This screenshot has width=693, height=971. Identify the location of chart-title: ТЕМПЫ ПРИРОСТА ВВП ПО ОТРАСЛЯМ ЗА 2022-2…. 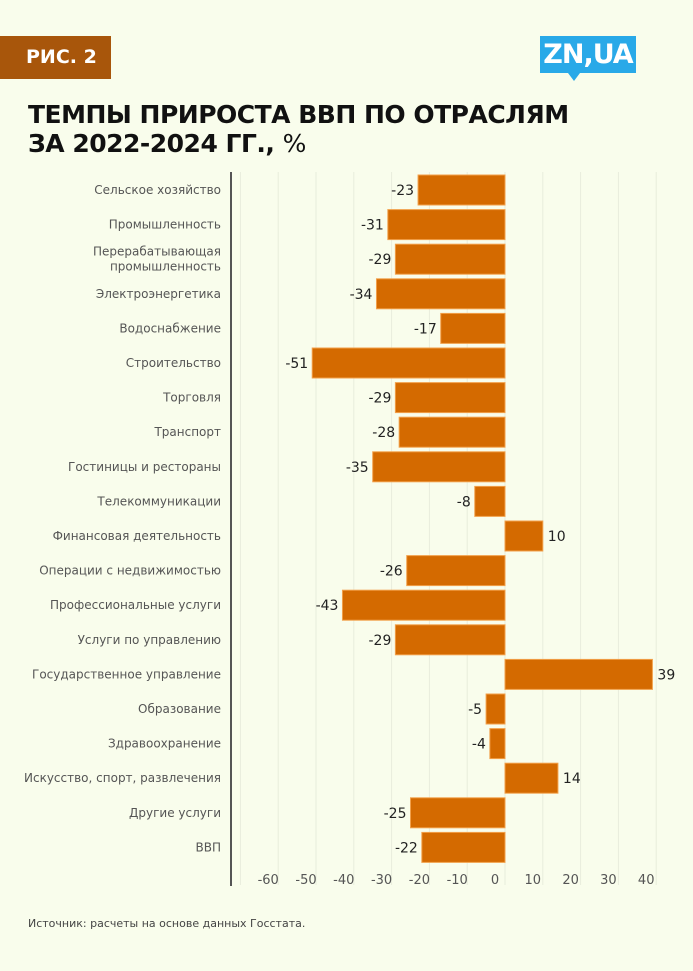
(298, 129).